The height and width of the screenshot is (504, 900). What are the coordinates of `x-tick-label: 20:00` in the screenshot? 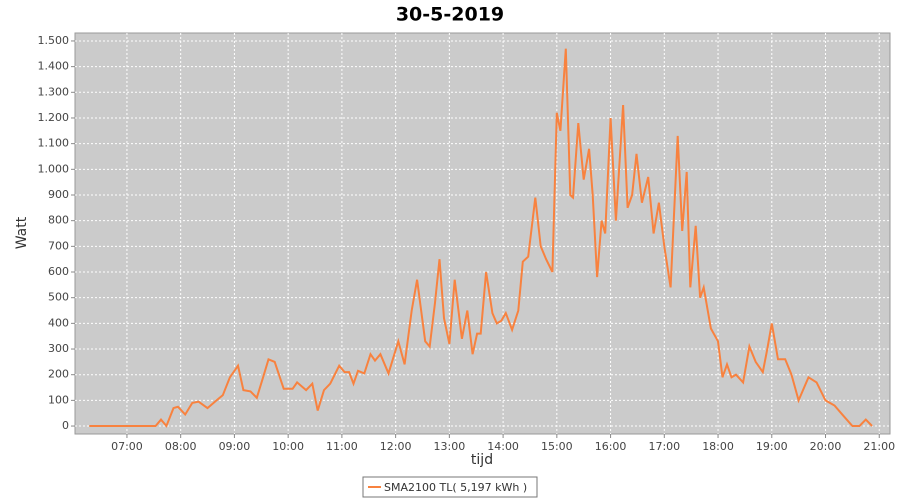 It's located at (826, 446).